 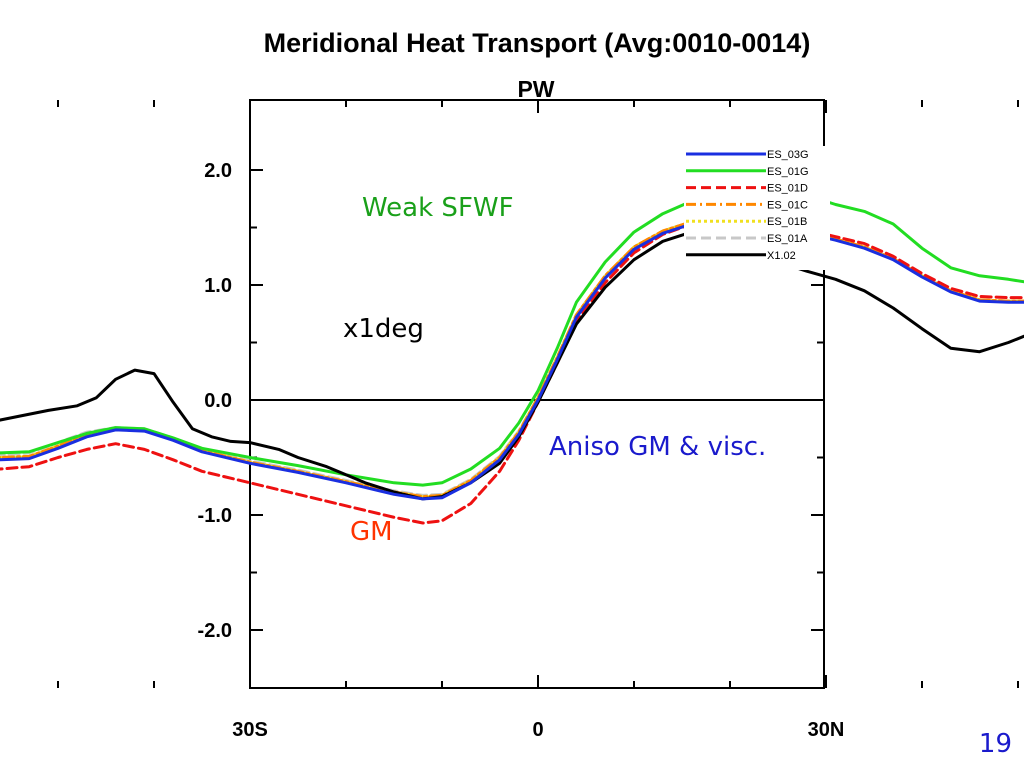 What do you see at coordinates (250, 730) in the screenshot?
I see `x-tick-label: 30S` at bounding box center [250, 730].